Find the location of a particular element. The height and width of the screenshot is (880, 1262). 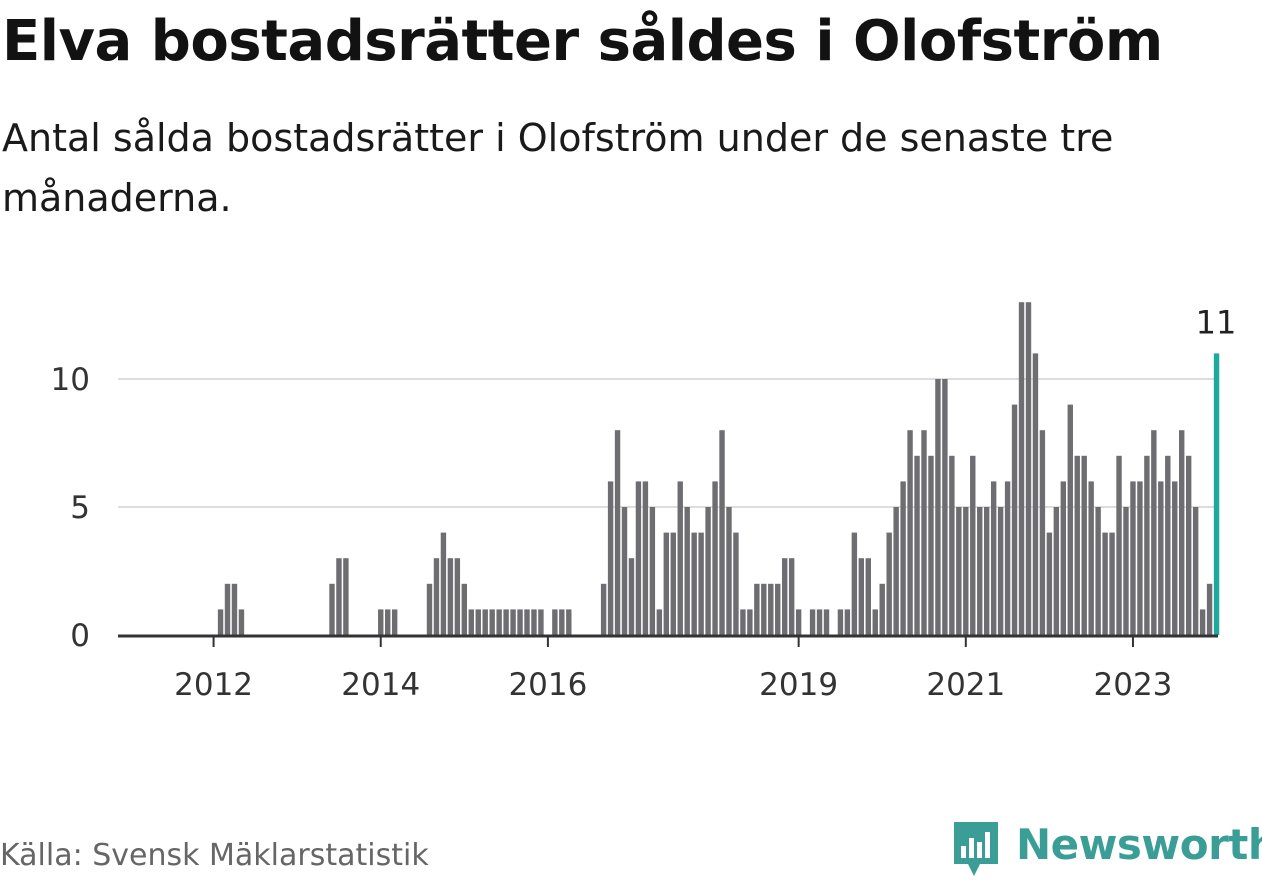

source-note: Källa: Svensk Mäklarstatistik is located at coordinates (214, 855).